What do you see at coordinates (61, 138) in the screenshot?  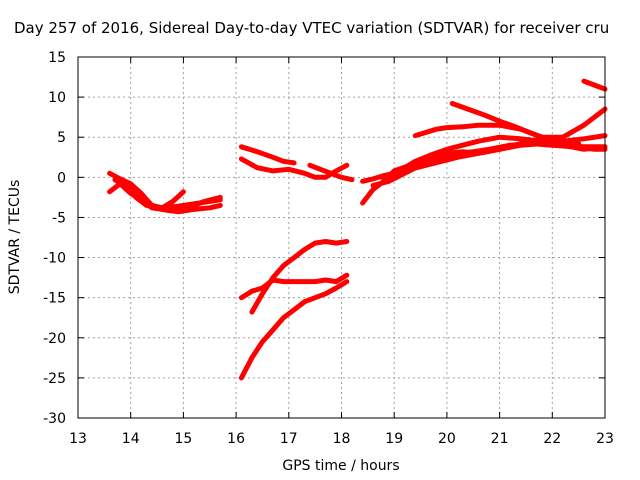 I see `y-tick-label: 5` at bounding box center [61, 138].